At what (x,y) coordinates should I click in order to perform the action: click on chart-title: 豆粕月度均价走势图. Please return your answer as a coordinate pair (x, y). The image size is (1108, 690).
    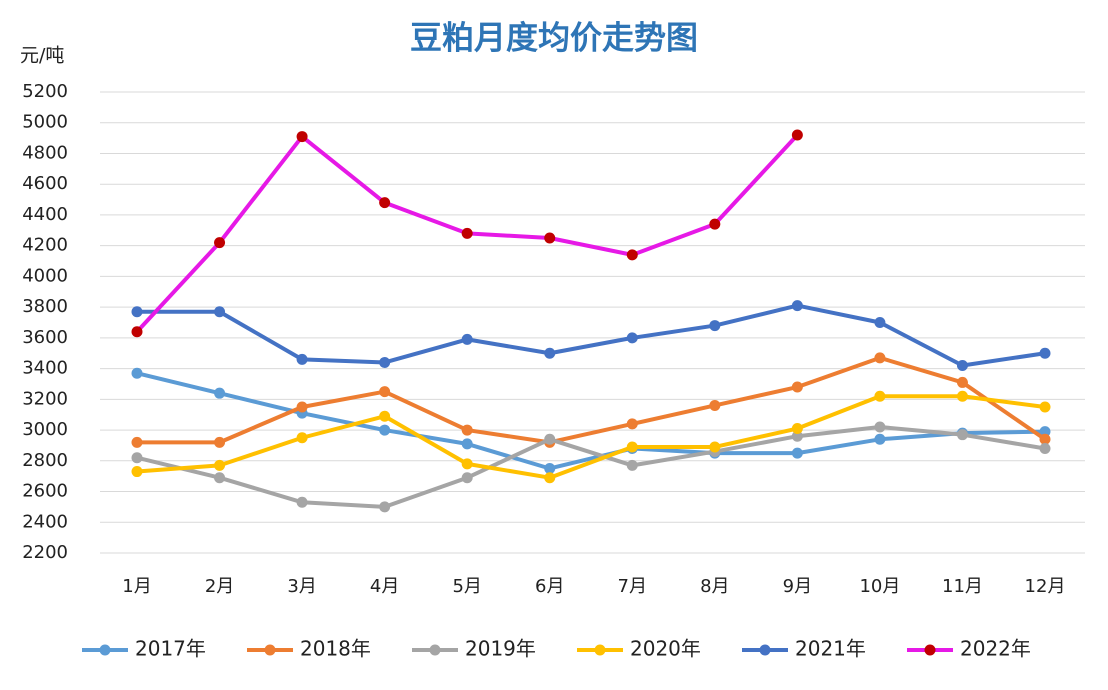
    Looking at the image, I should click on (554, 38).